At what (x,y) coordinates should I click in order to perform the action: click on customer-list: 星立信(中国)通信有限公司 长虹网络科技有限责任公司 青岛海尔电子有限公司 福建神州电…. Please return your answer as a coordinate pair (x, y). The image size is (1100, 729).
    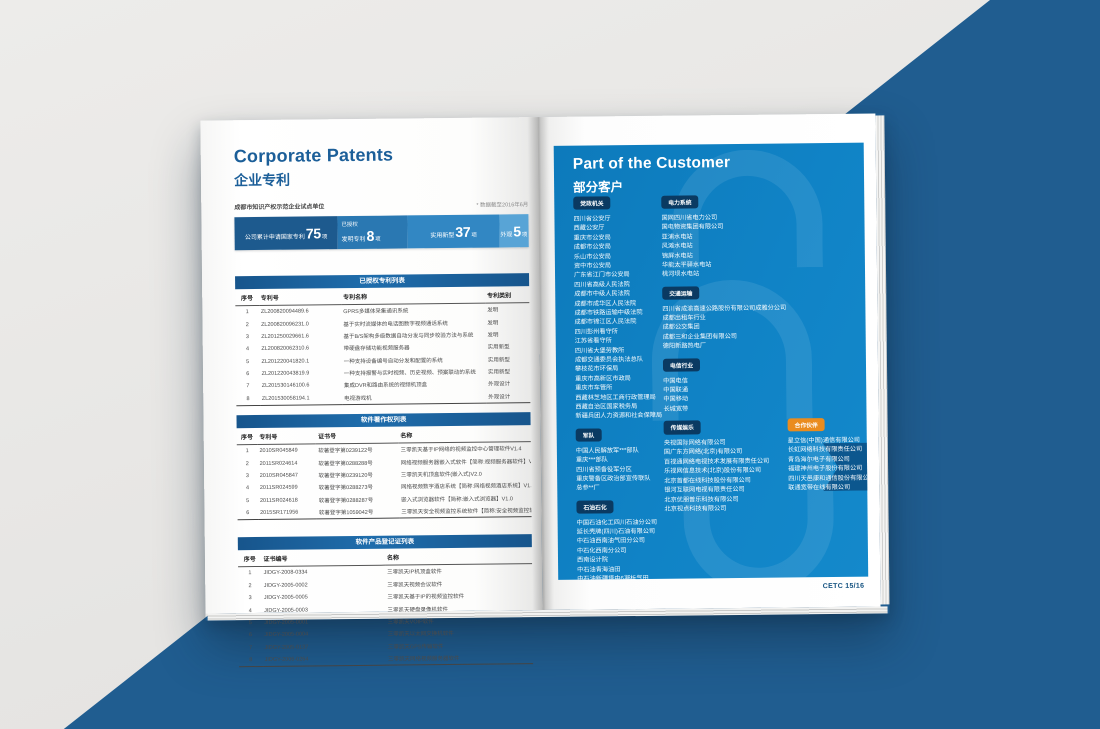
    Looking at the image, I should click on (828, 464).